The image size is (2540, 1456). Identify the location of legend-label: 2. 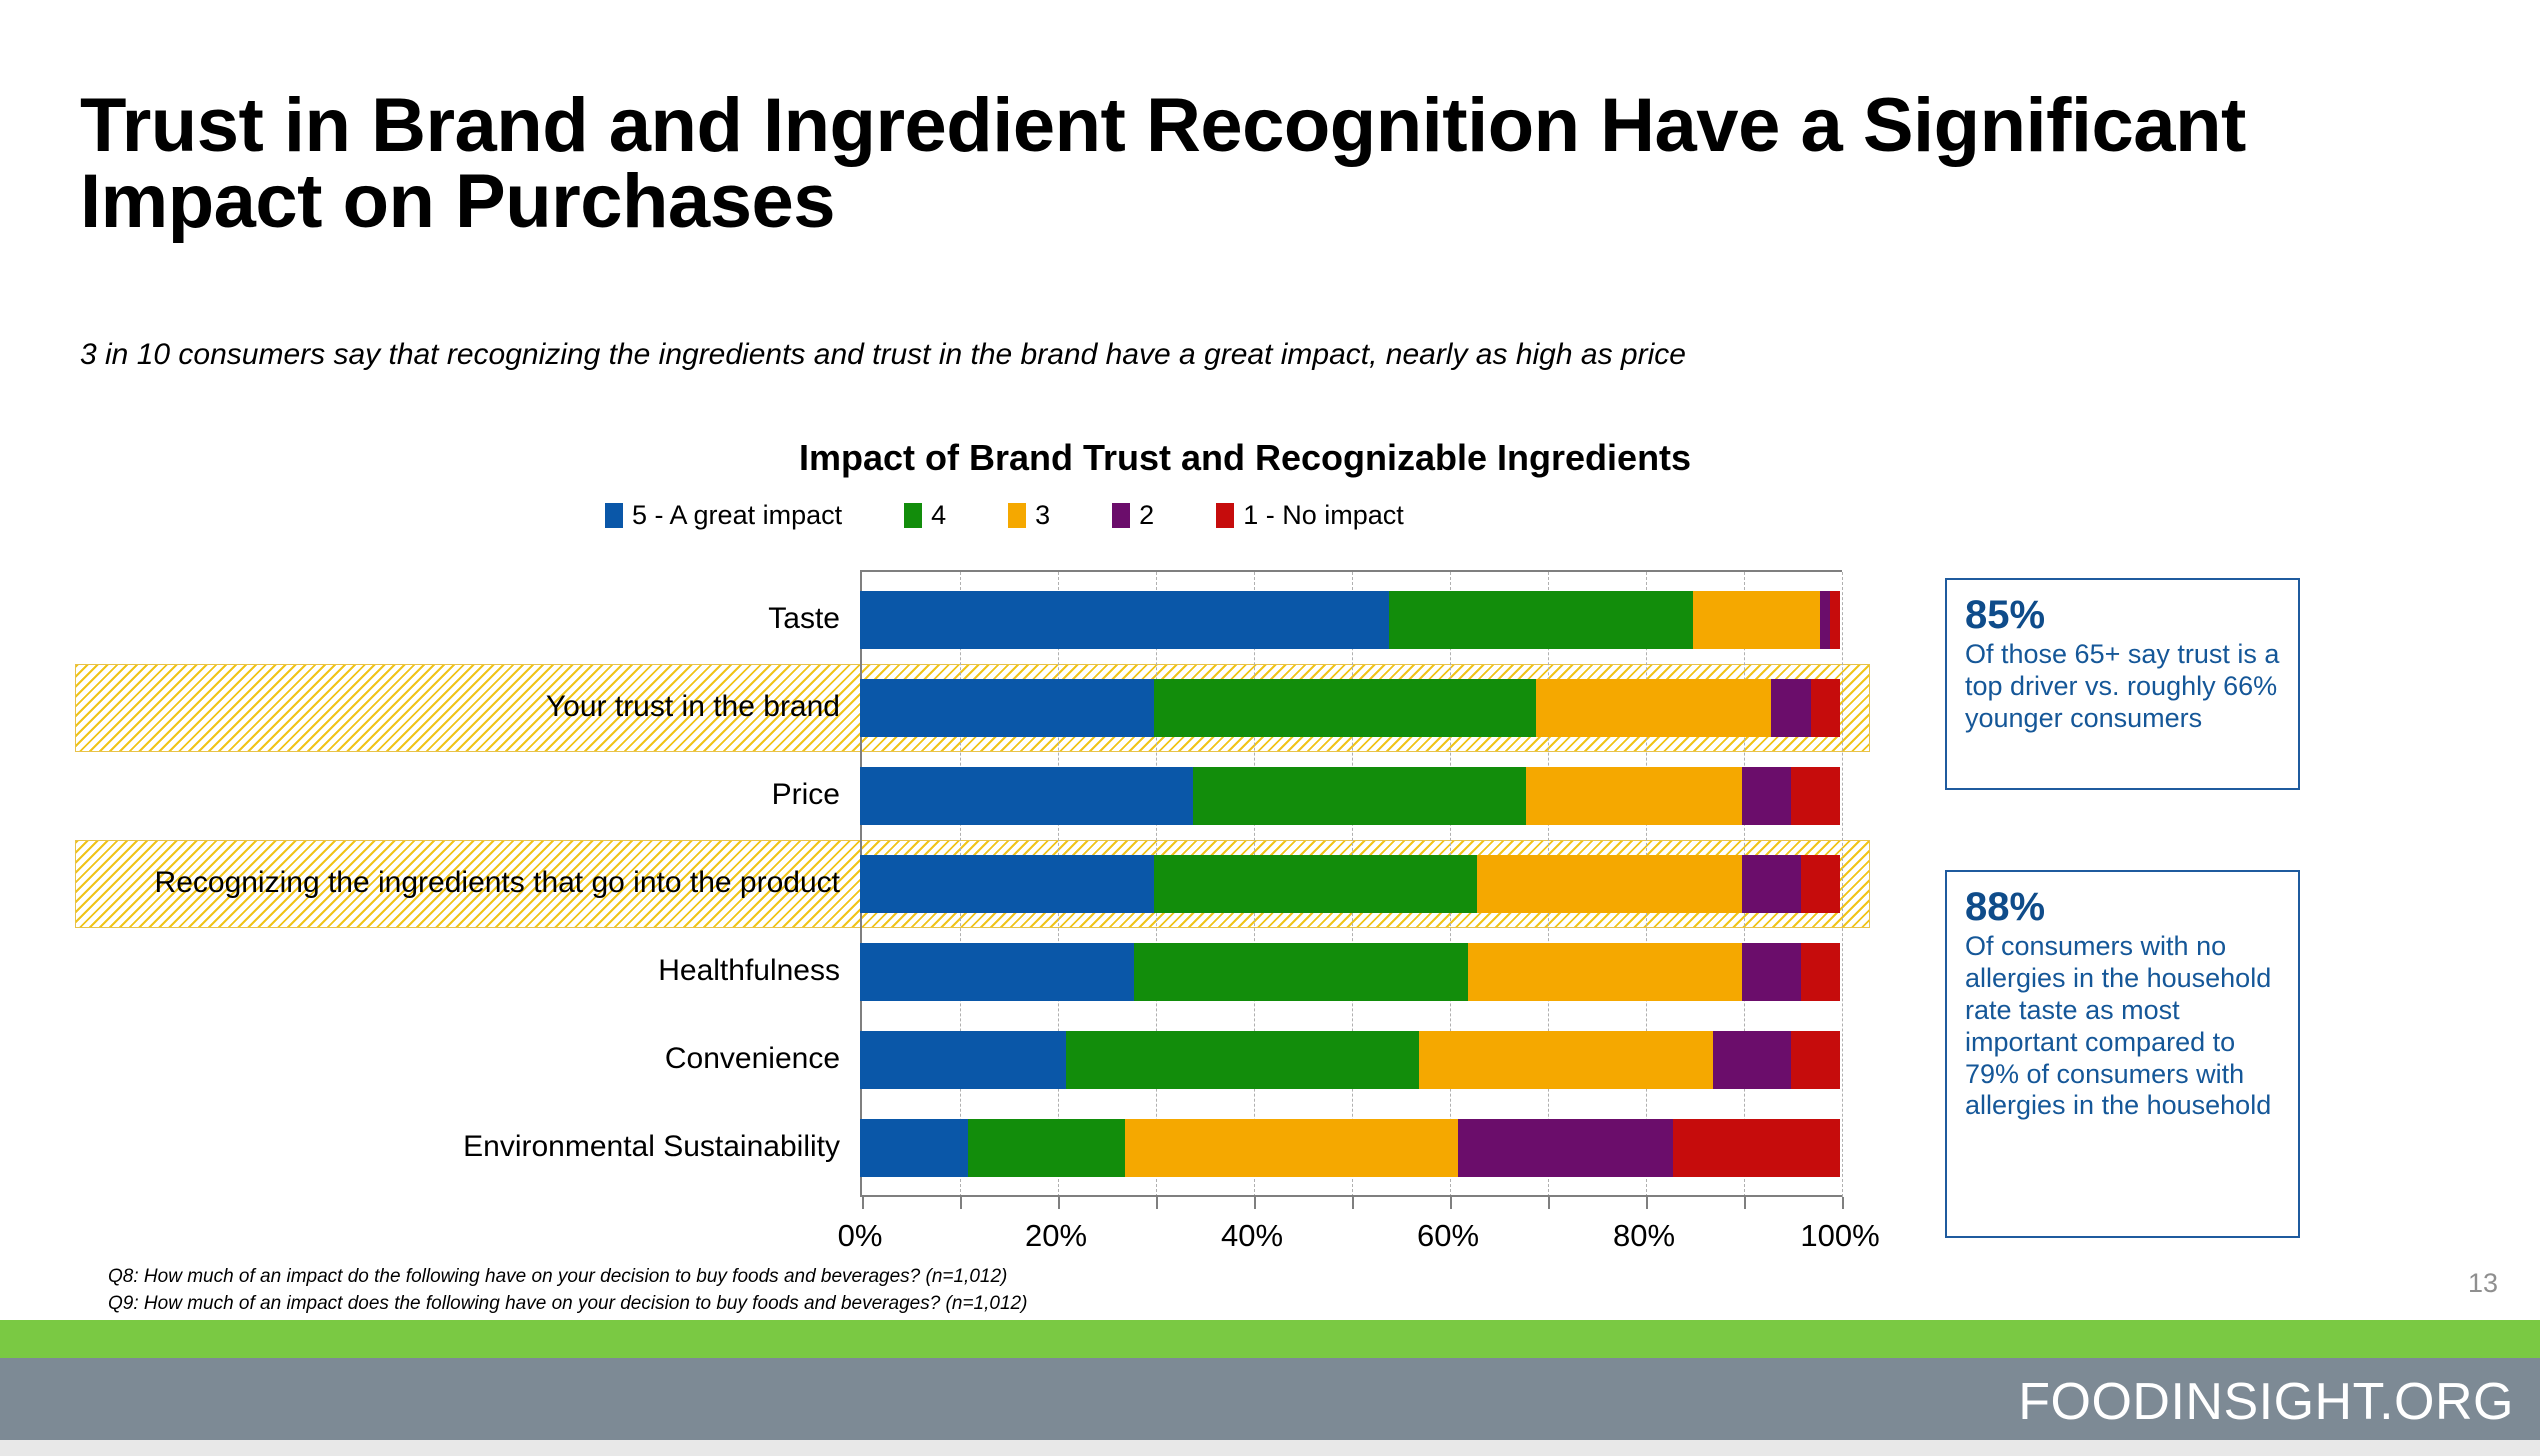
(1147, 515).